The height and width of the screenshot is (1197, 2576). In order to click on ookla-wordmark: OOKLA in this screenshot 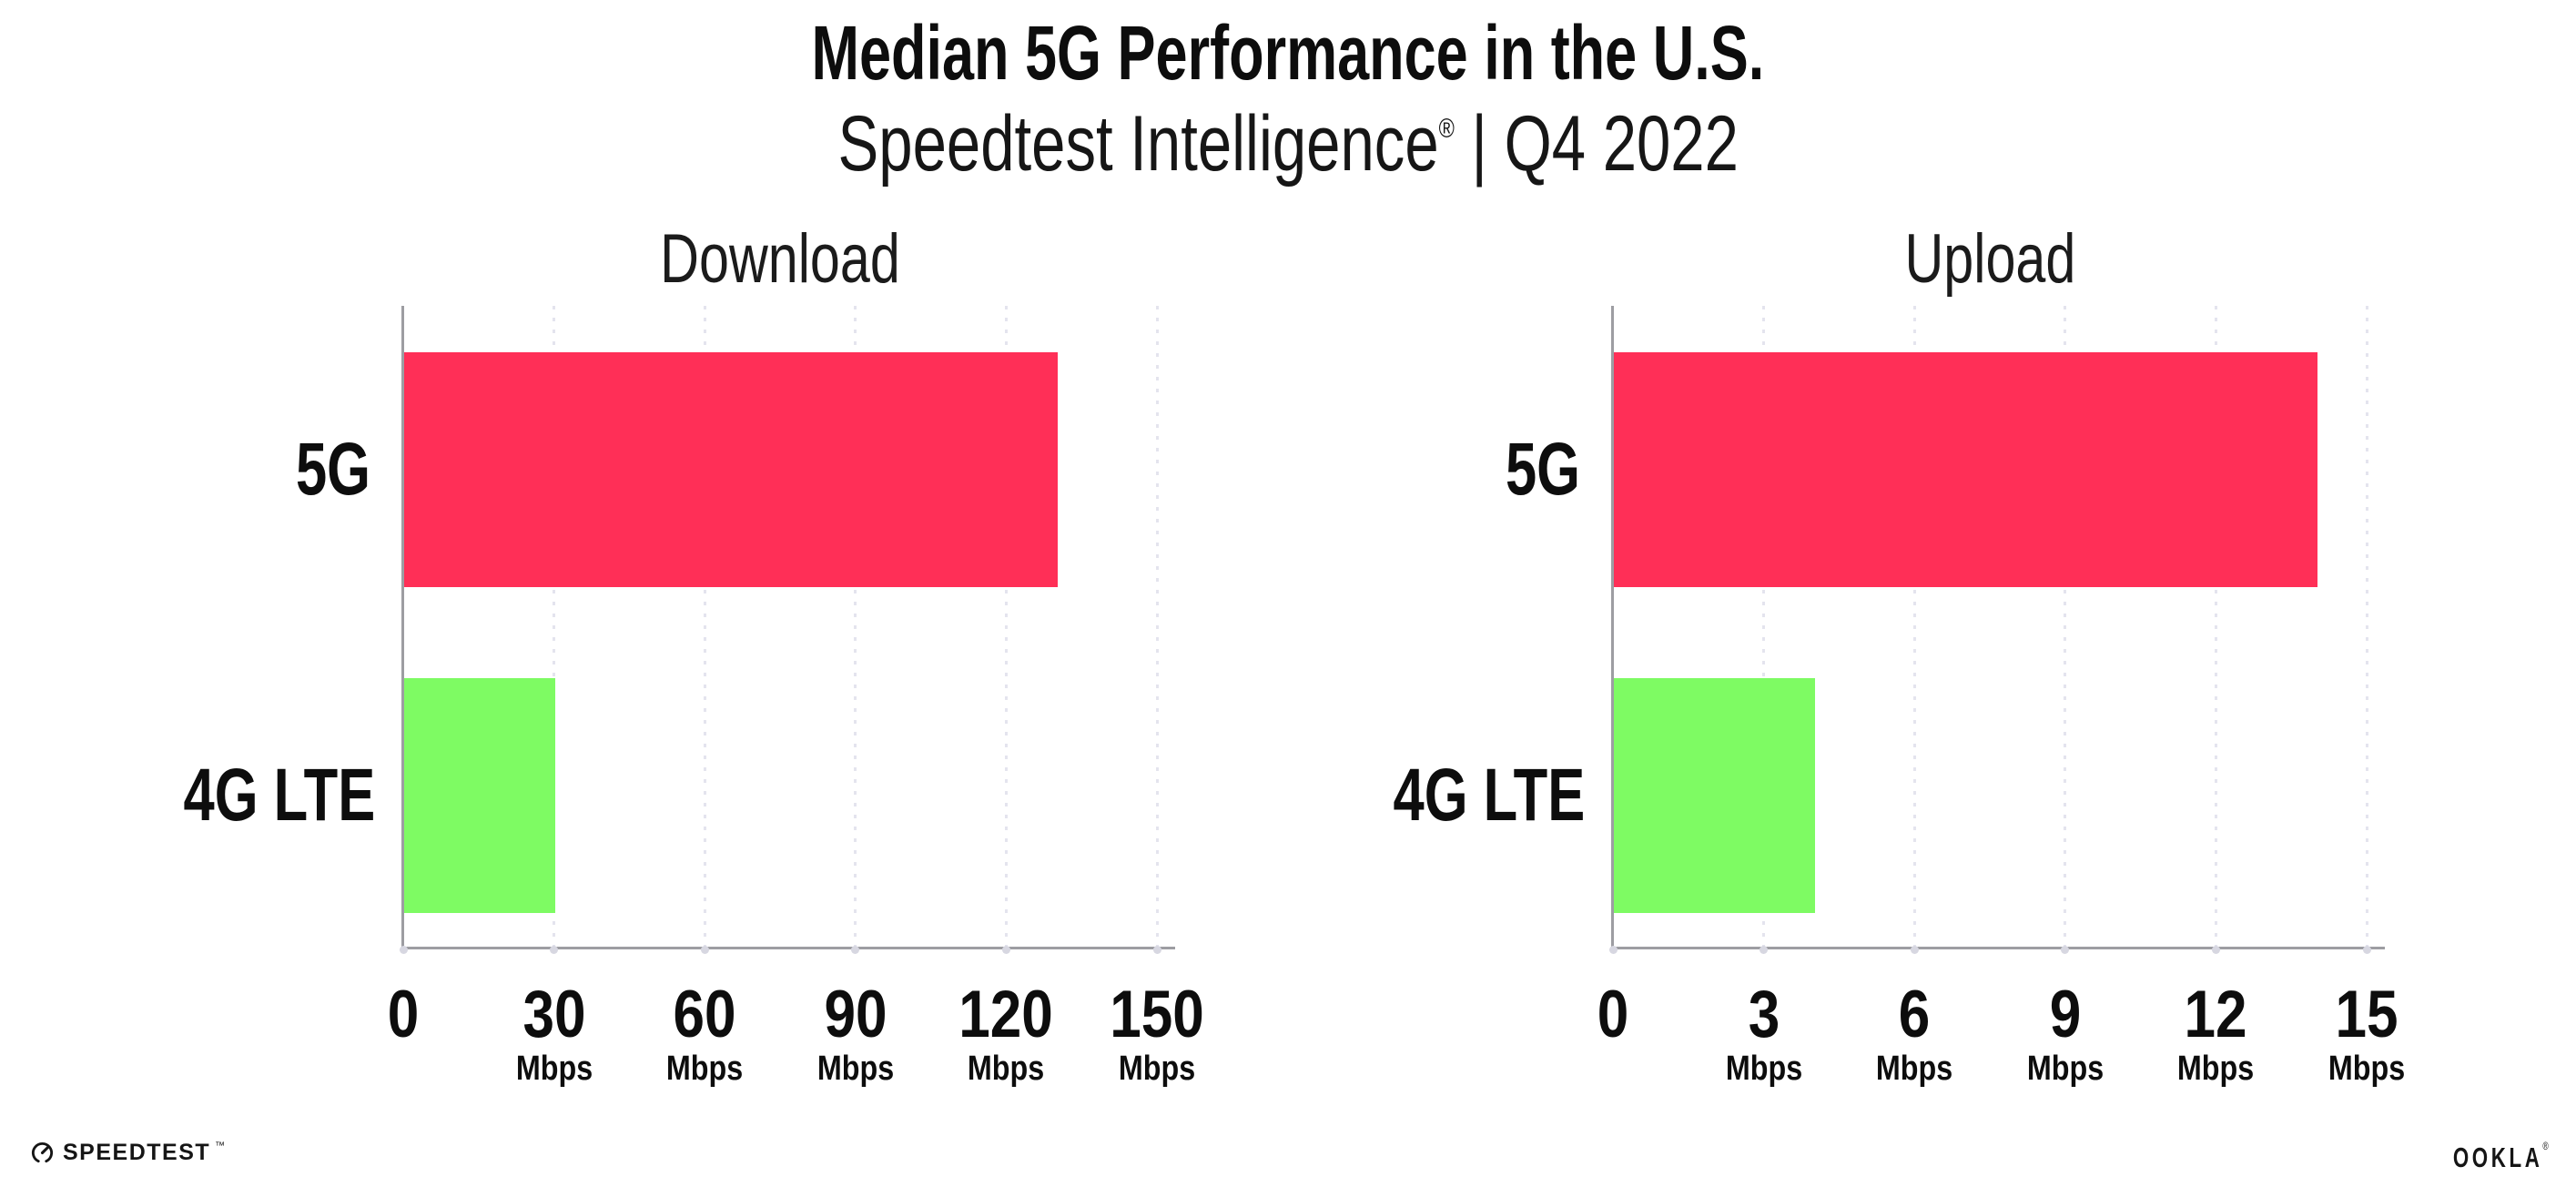, I will do `click(2498, 1157)`.